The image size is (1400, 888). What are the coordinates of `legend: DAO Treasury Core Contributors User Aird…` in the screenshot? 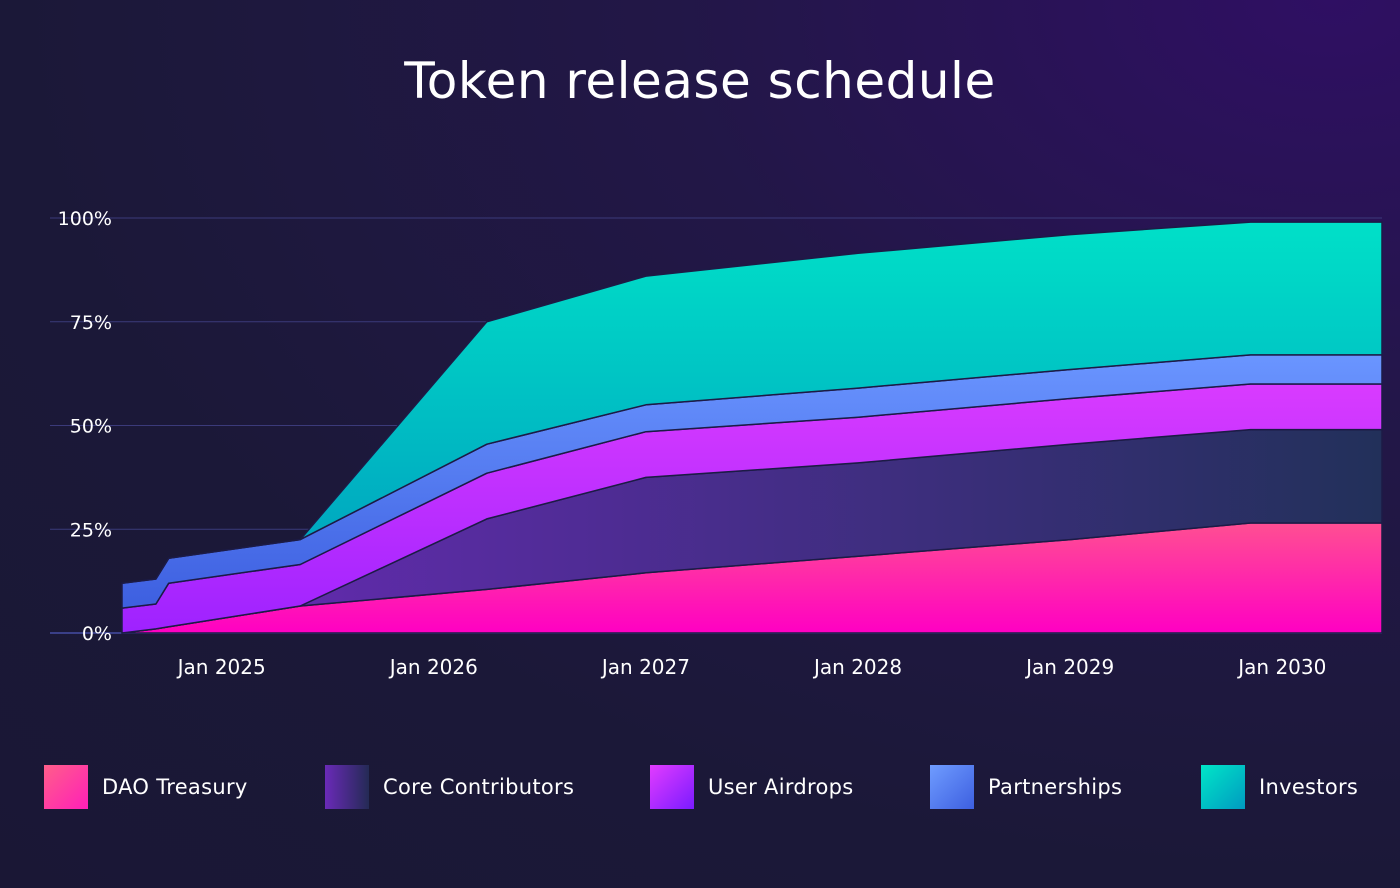 It's located at (700, 788).